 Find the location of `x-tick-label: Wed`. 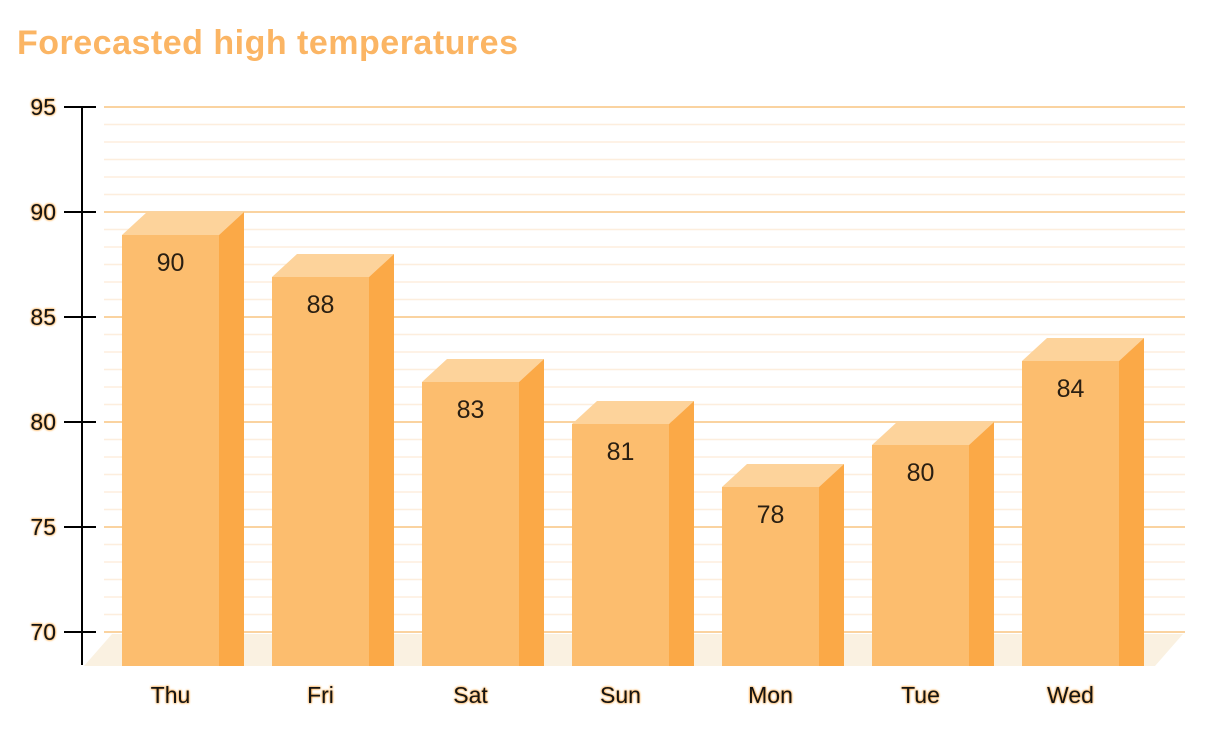

x-tick-label: Wed is located at coordinates (1070, 695).